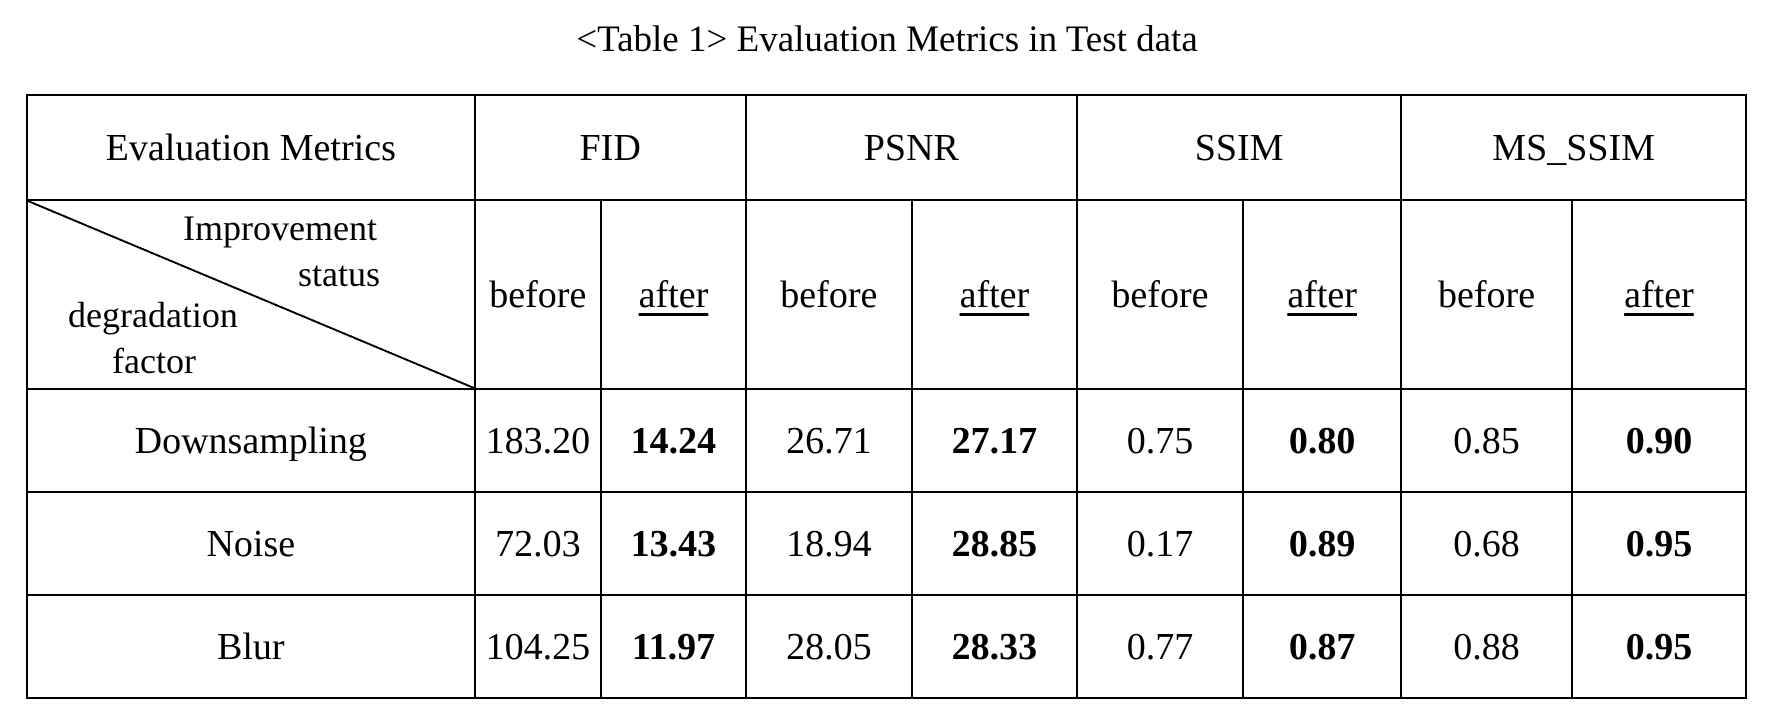  I want to click on evaluation-metrics-header: Evaluation Metrics, so click(251, 147).